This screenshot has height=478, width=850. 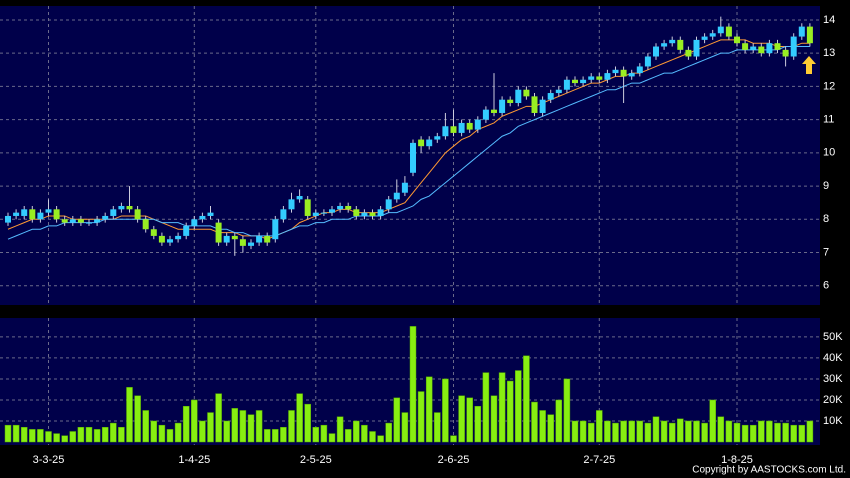 I want to click on y-tick-label: 13, so click(x=829, y=53).